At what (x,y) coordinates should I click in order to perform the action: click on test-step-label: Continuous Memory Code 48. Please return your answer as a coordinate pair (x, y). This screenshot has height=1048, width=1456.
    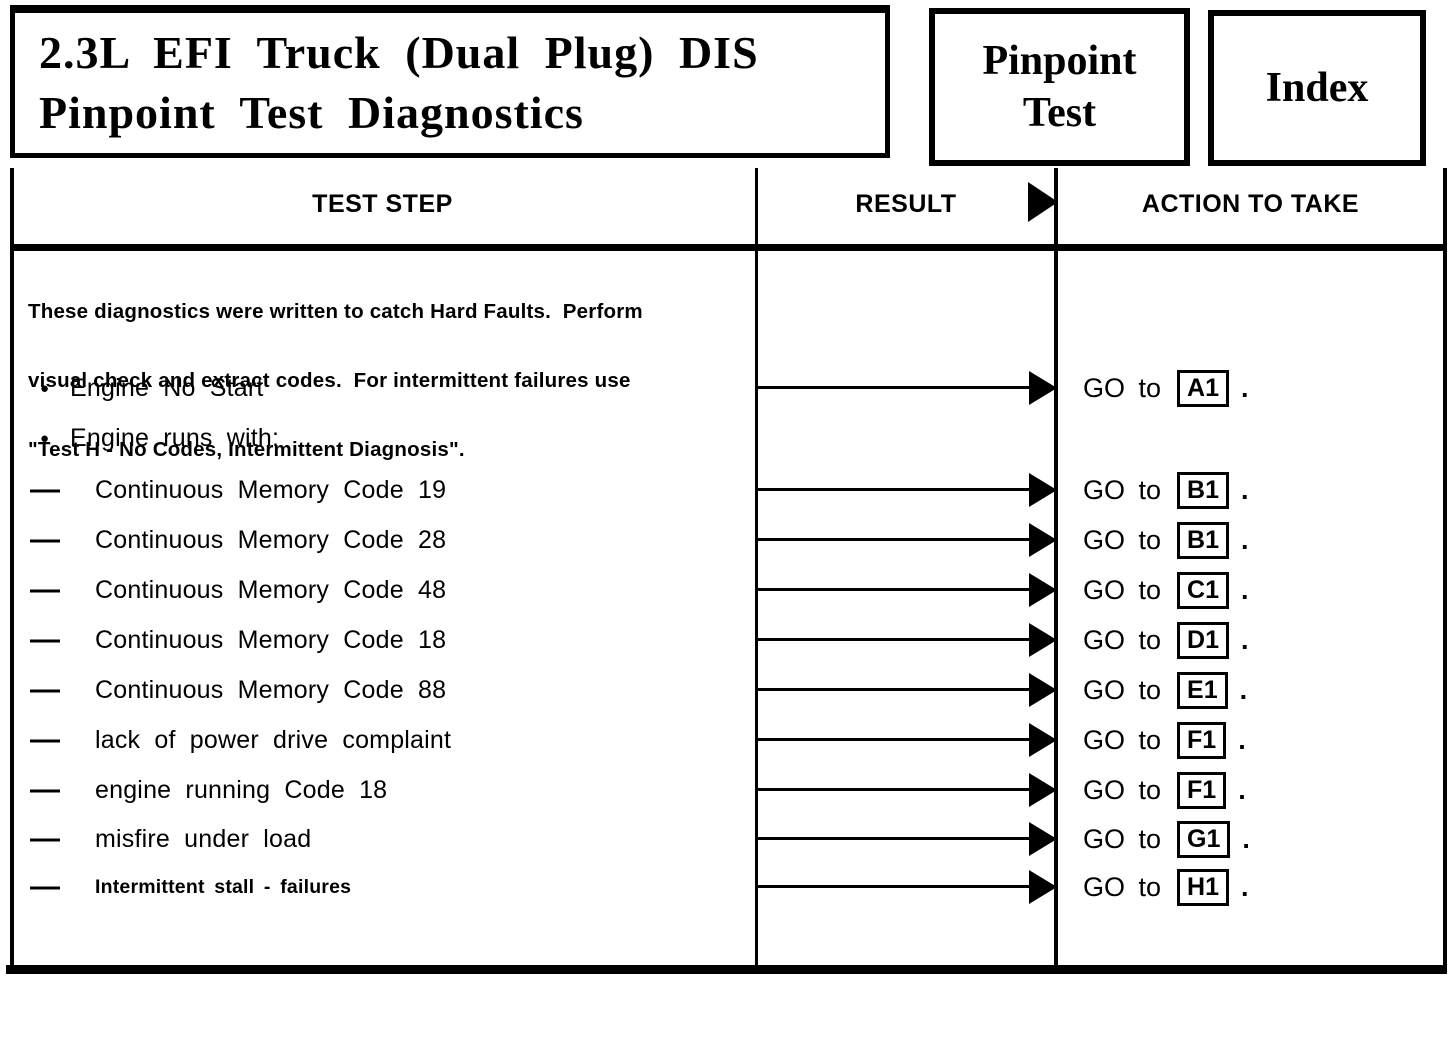
    Looking at the image, I should click on (271, 589).